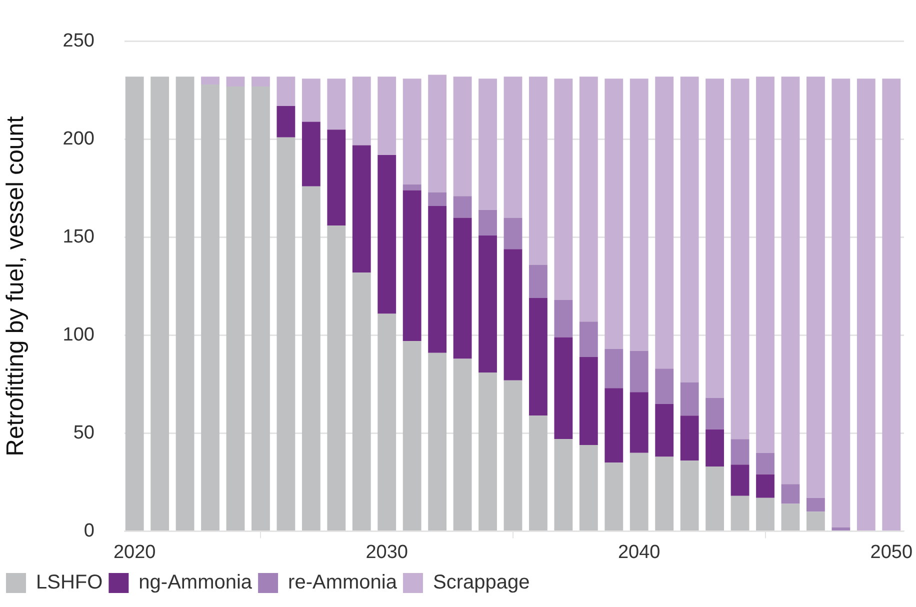 The height and width of the screenshot is (607, 916). Describe the element at coordinates (78, 335) in the screenshot. I see `y-tick-label: 100` at that location.